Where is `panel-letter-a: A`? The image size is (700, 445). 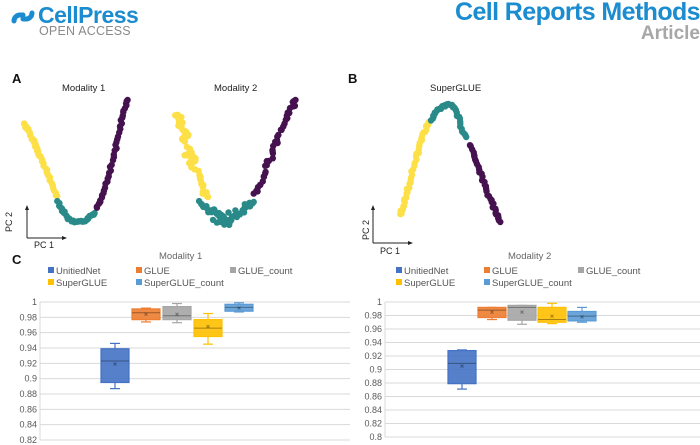 panel-letter-a: A is located at coordinates (17, 78).